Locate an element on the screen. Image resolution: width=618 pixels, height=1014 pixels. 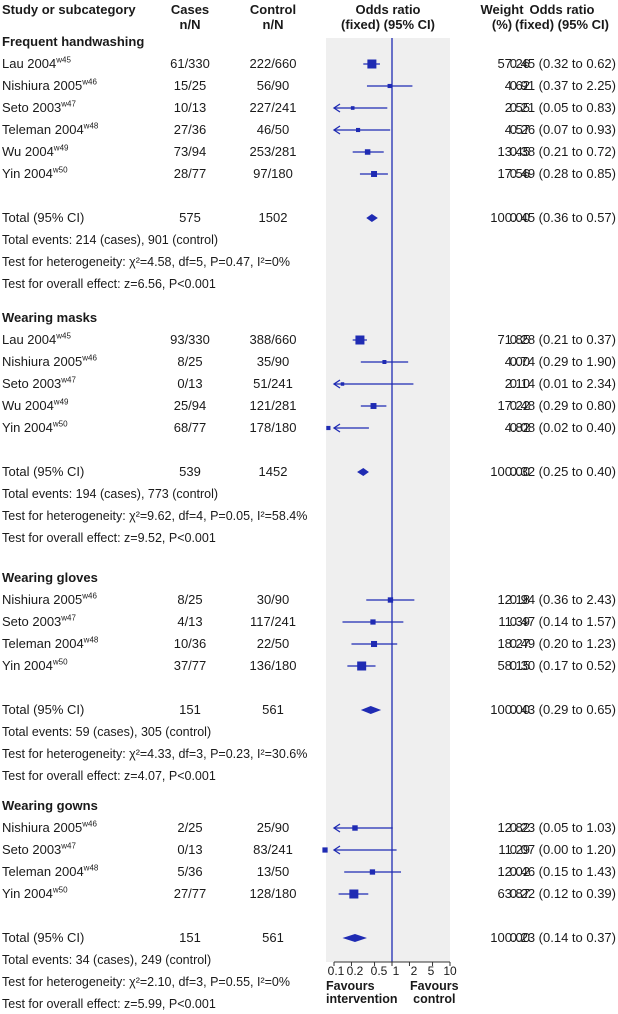
total-odds-ratio: 0.43 (0.29 to 0.65) is located at coordinates (562, 709).